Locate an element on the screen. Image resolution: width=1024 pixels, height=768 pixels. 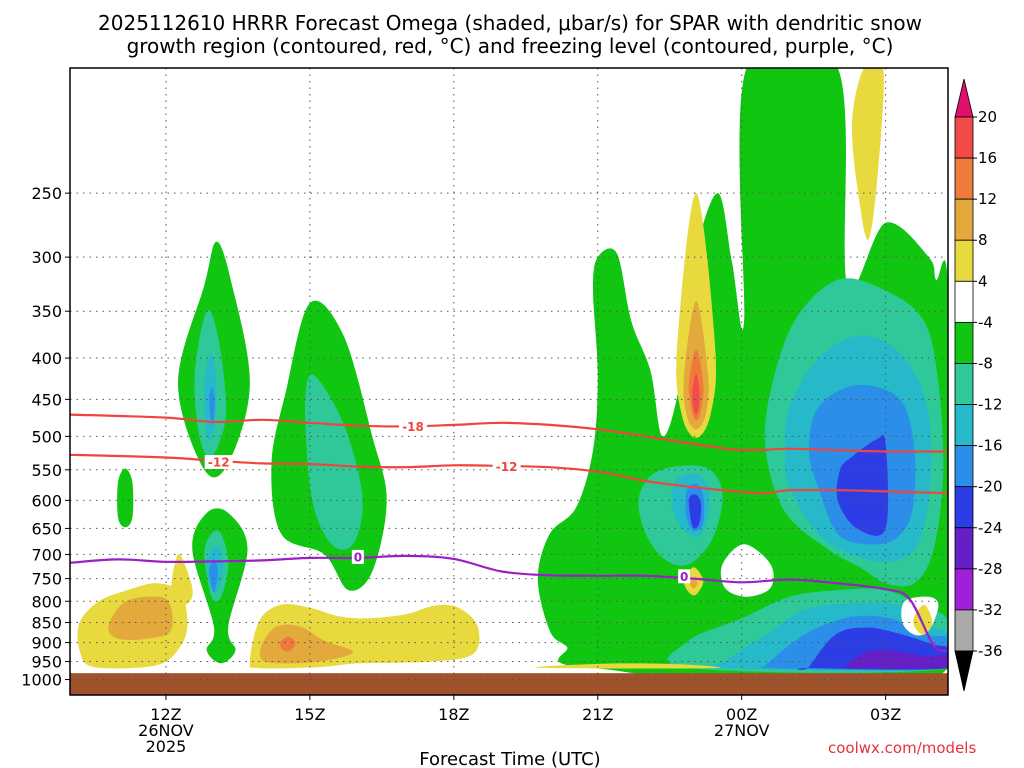
contour-isotherm--18 is located at coordinates (509, 433).